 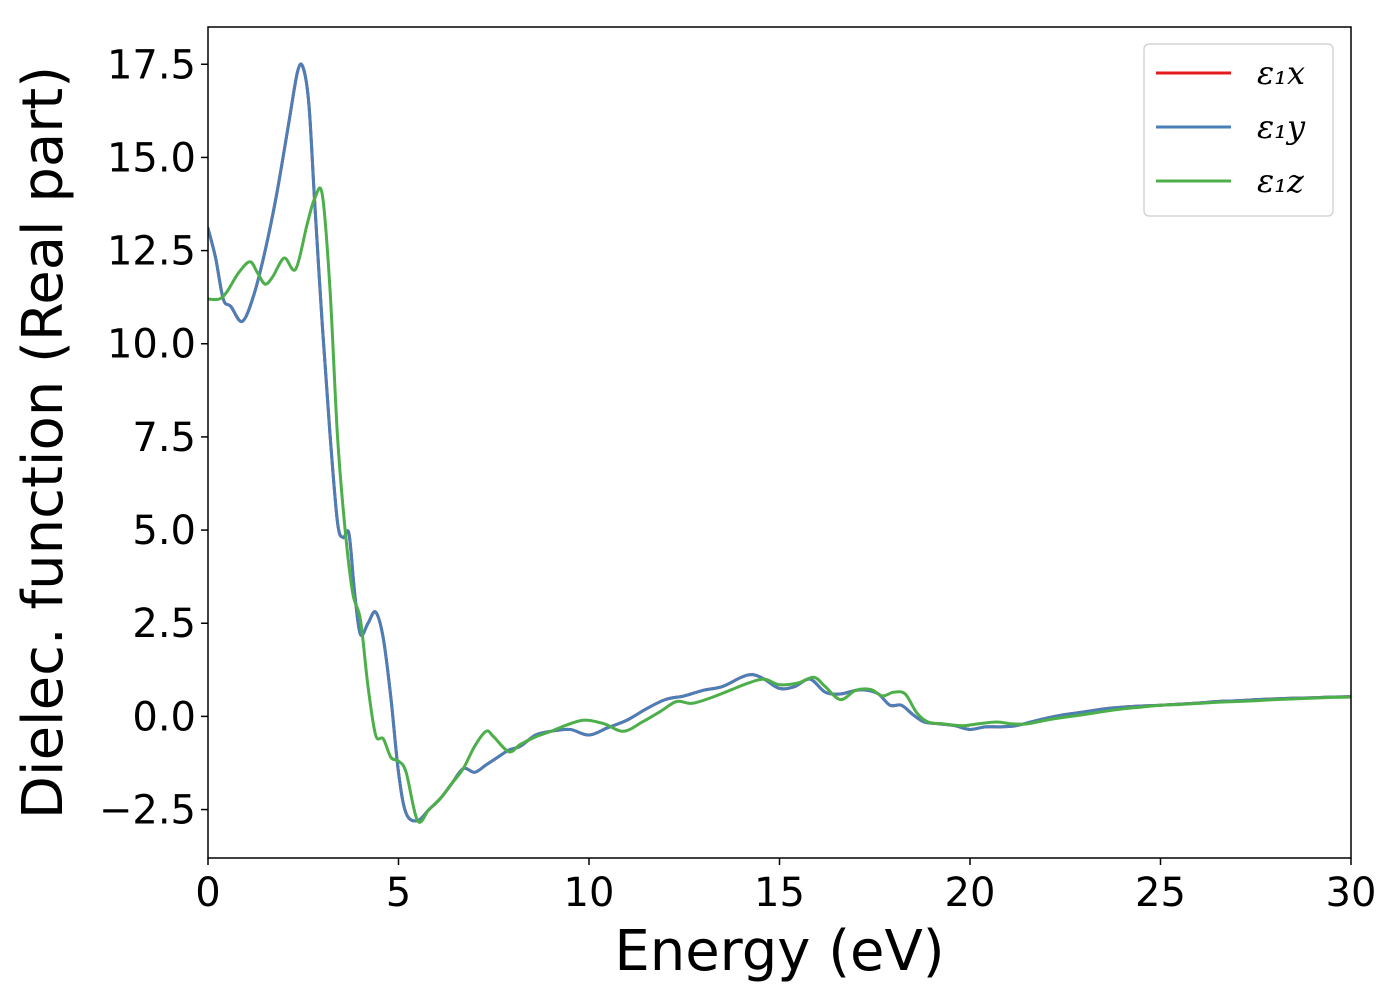 What do you see at coordinates (779, 893) in the screenshot?
I see `x-tick-label: 15` at bounding box center [779, 893].